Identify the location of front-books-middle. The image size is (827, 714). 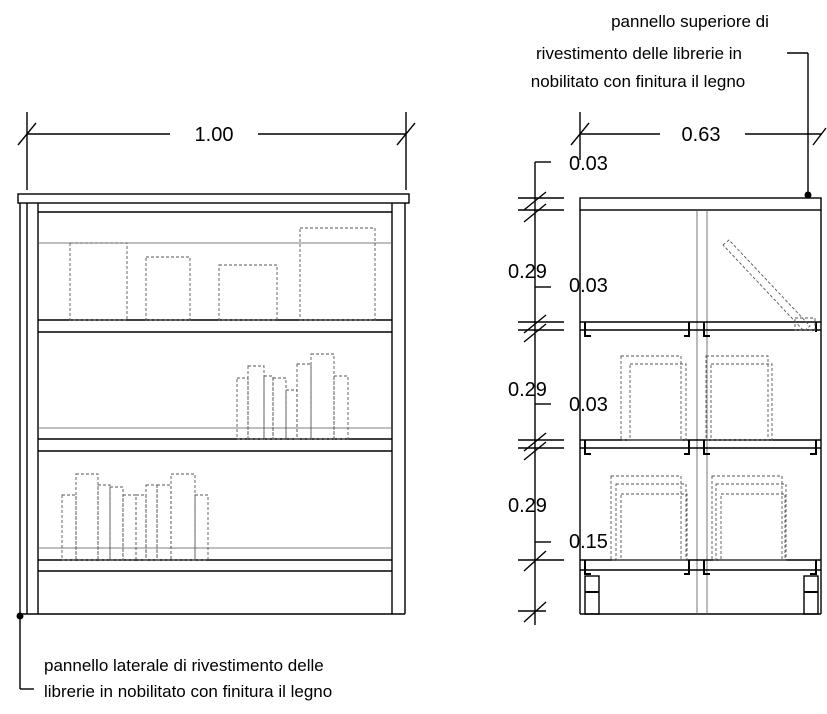
(292, 396).